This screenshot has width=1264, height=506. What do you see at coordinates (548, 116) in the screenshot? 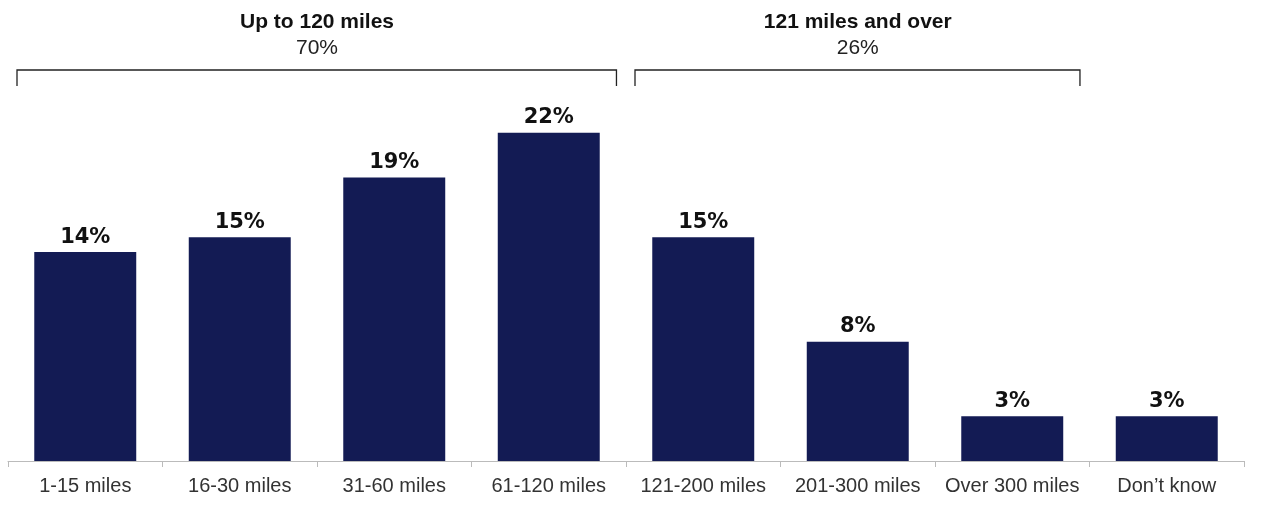
I see `data-label: 22%` at bounding box center [548, 116].